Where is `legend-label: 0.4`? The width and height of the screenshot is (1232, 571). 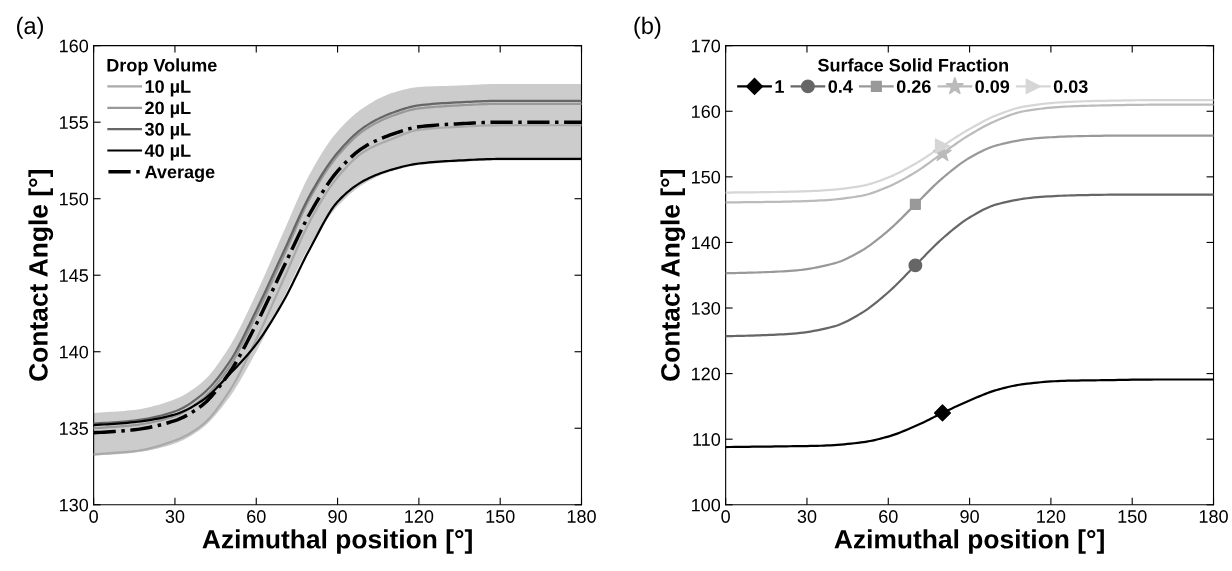 legend-label: 0.4 is located at coordinates (840, 86).